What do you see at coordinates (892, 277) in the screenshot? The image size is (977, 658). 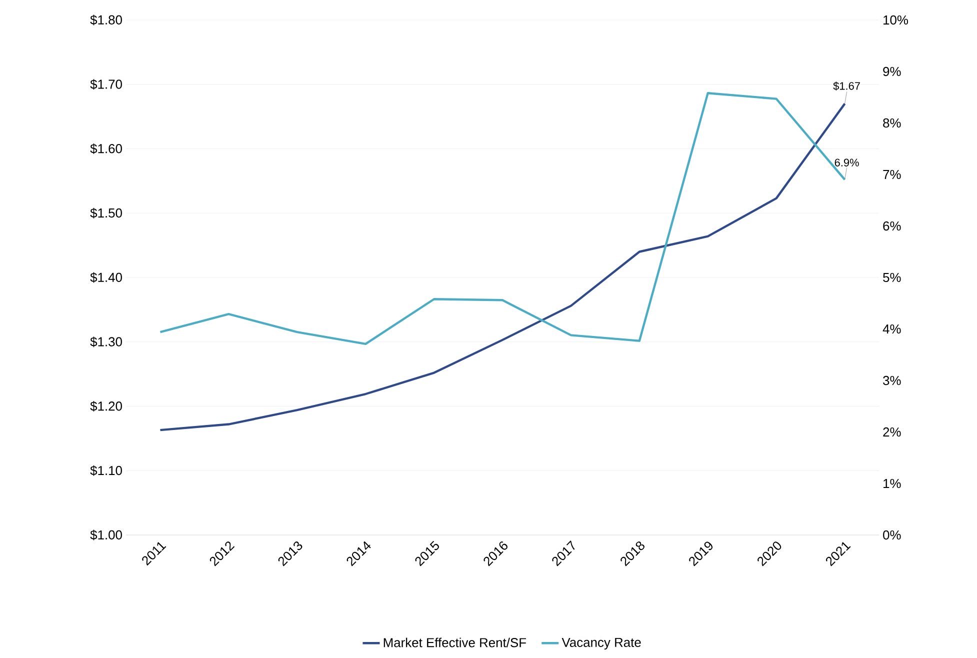 I see `y2-tick-label: 5%` at bounding box center [892, 277].